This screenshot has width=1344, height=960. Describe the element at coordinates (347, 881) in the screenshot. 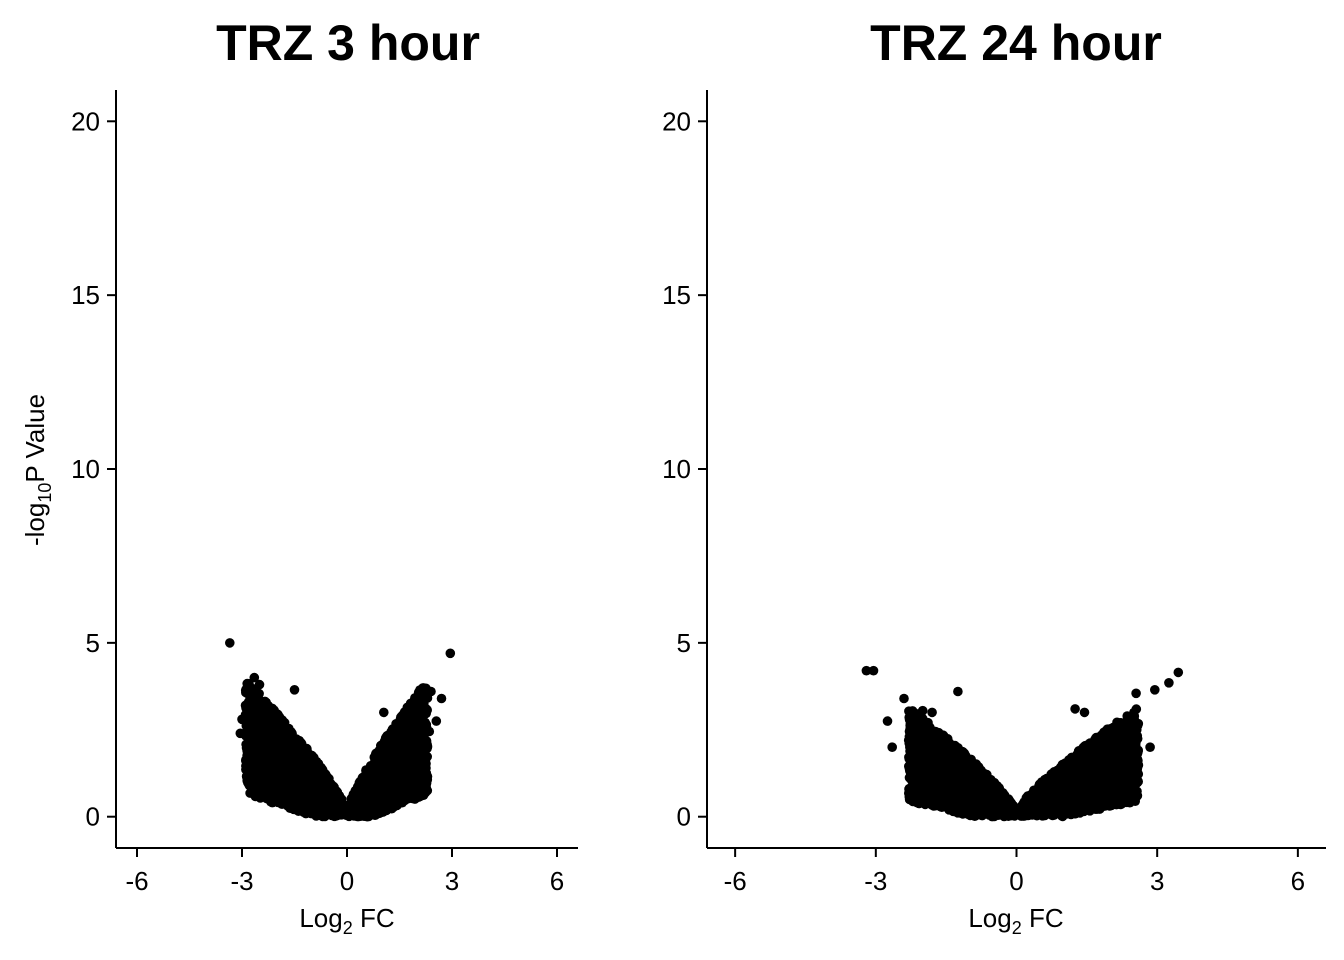

I see `x-tick-label: 0` at that location.